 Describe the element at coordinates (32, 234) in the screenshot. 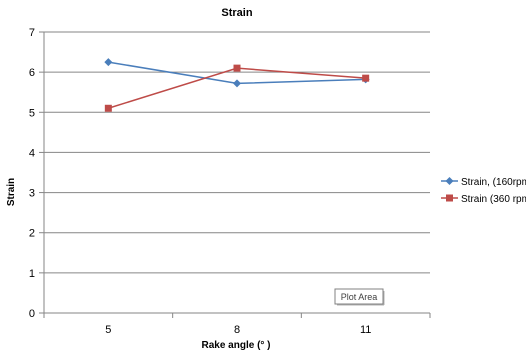

I see `y-tick-label: 2` at that location.